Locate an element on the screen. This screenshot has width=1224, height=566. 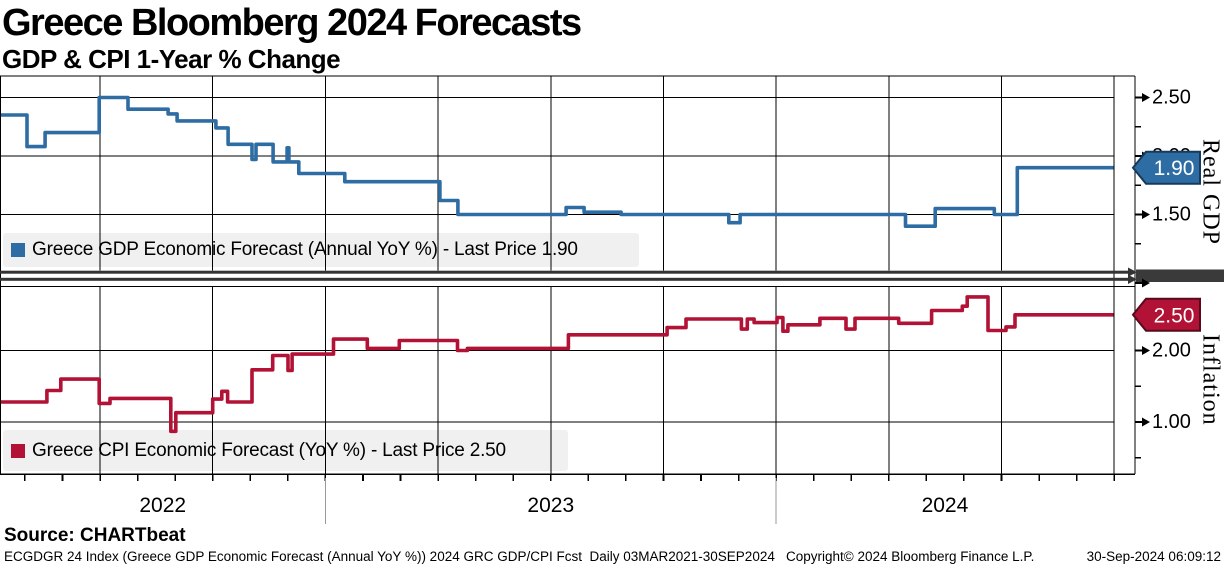
y-tick-label: 1.00 is located at coordinates (1171, 422).